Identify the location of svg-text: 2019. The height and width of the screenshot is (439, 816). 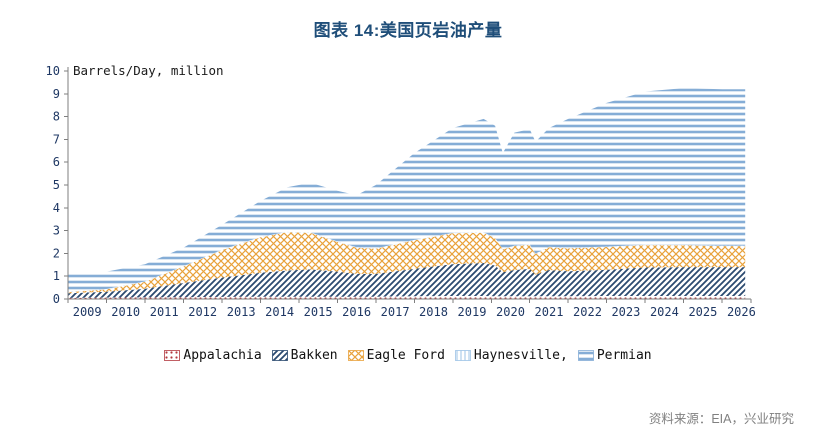
(472, 312).